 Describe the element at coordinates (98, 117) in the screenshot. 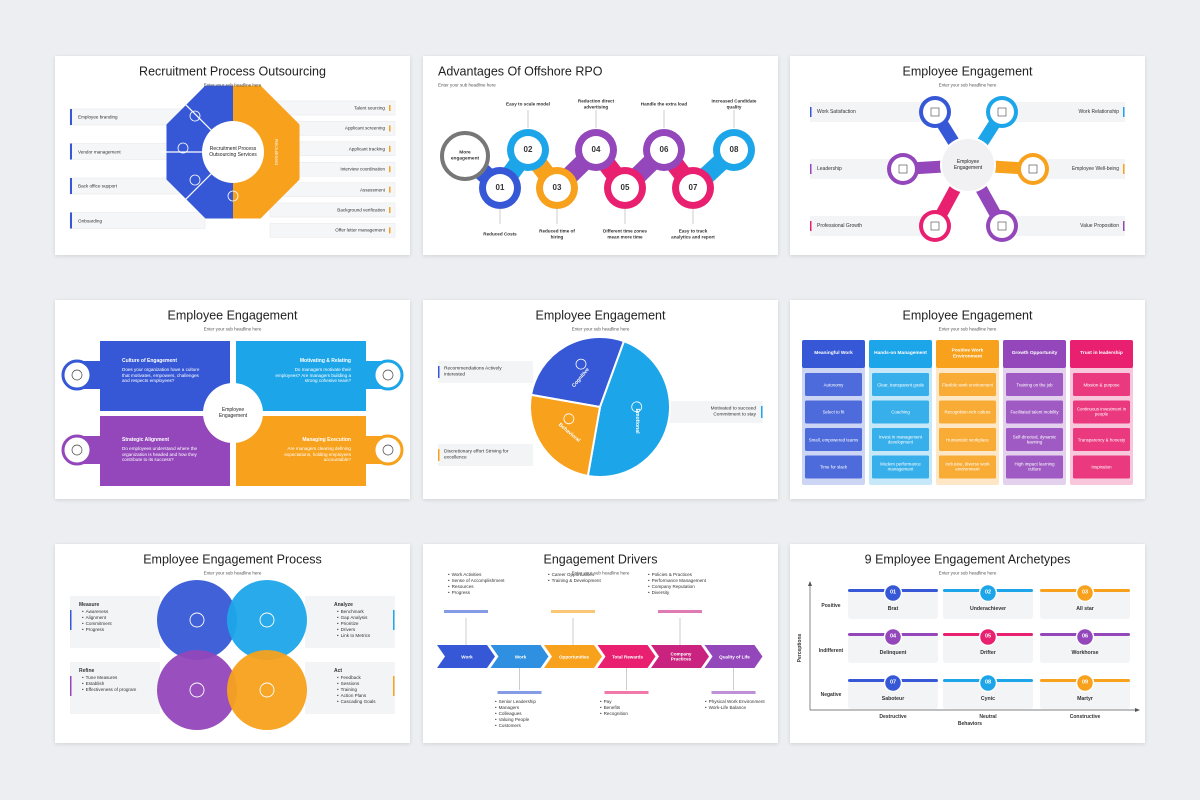

I see `label: Employee branding` at that location.